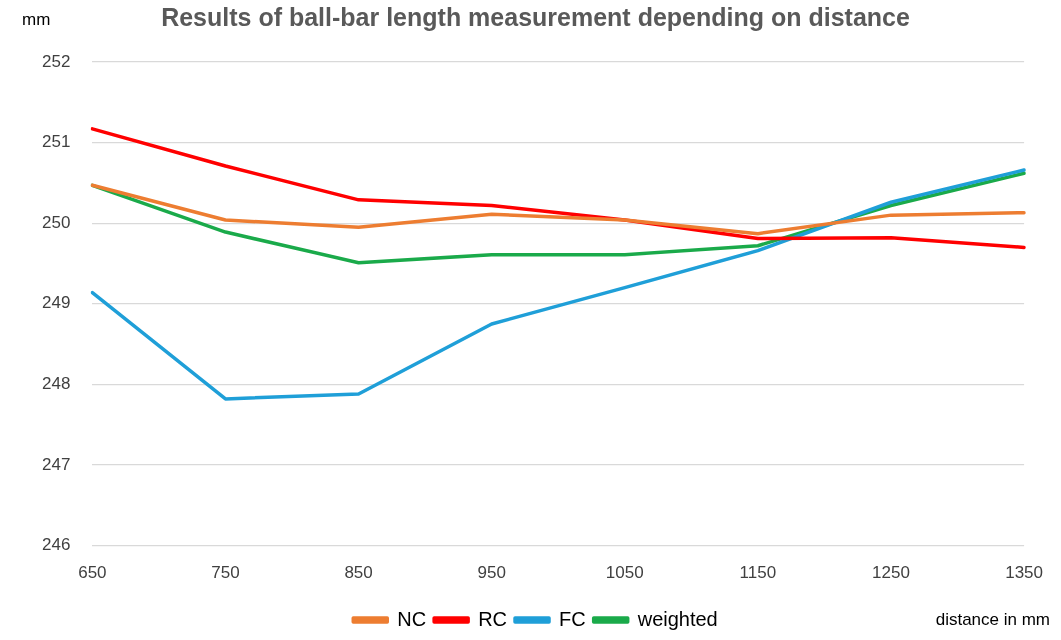  I want to click on x-tick-label: 850, so click(358, 573).